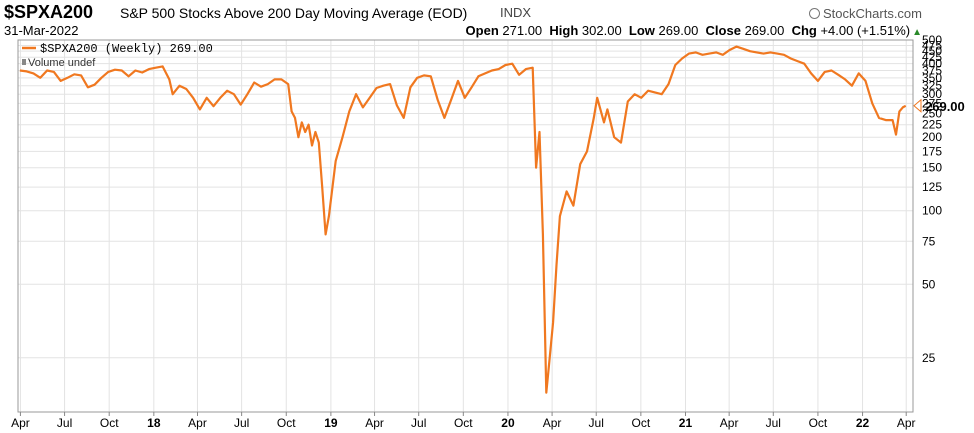 This screenshot has height=433, width=974. I want to click on open-value: 271.00, so click(522, 30).